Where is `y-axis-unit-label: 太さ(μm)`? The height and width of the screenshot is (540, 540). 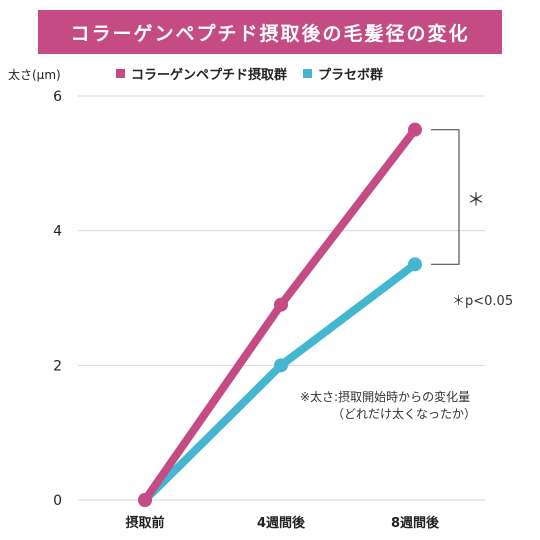 y-axis-unit-label: 太さ(μm) is located at coordinates (34, 75).